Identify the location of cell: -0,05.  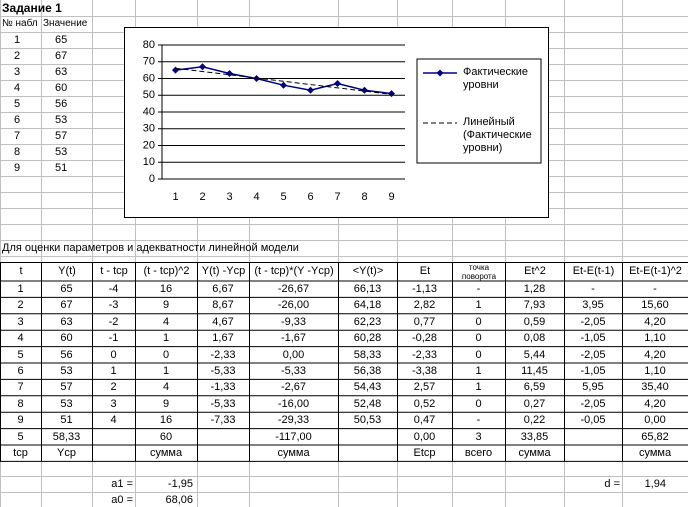
(593, 420).